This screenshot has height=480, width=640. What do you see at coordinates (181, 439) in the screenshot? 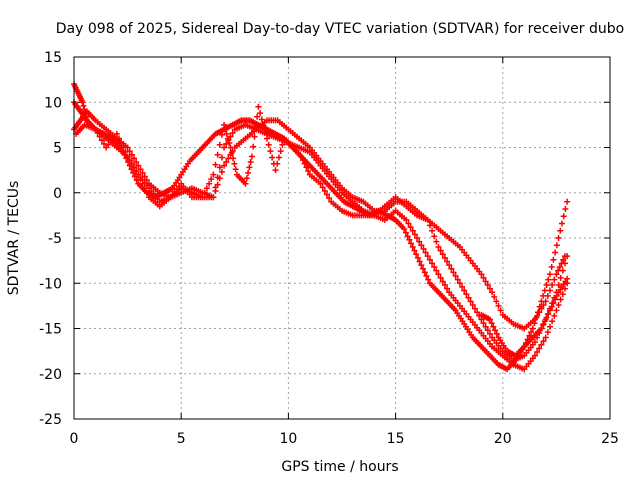
I see `x-tick-label: 5` at bounding box center [181, 439].